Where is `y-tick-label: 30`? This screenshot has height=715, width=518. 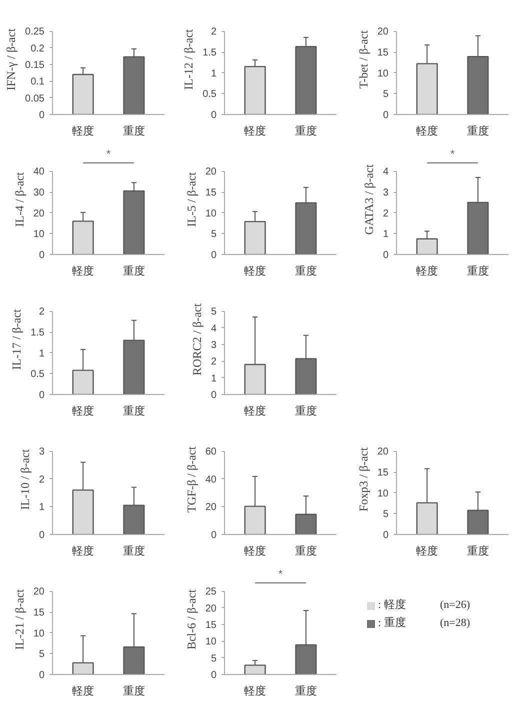 y-tick-label: 30 is located at coordinates (39, 193).